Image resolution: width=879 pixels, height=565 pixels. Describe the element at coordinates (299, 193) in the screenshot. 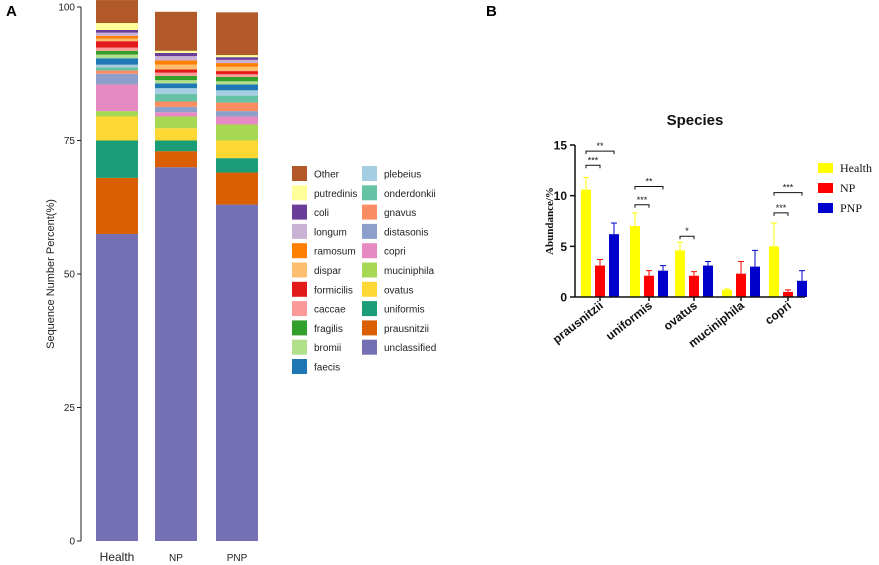

I see `legend-swatch-putredinis` at that location.